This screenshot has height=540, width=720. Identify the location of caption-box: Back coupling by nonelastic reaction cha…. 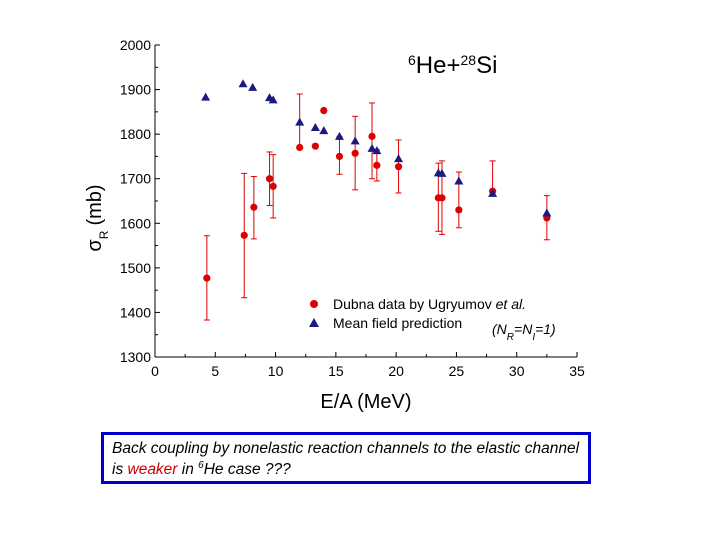
(346, 458).